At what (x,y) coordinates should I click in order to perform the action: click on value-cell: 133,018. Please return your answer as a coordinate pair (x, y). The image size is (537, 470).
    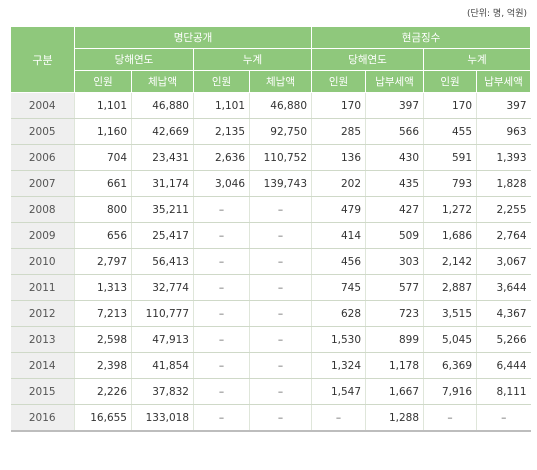
    Looking at the image, I should click on (162, 418).